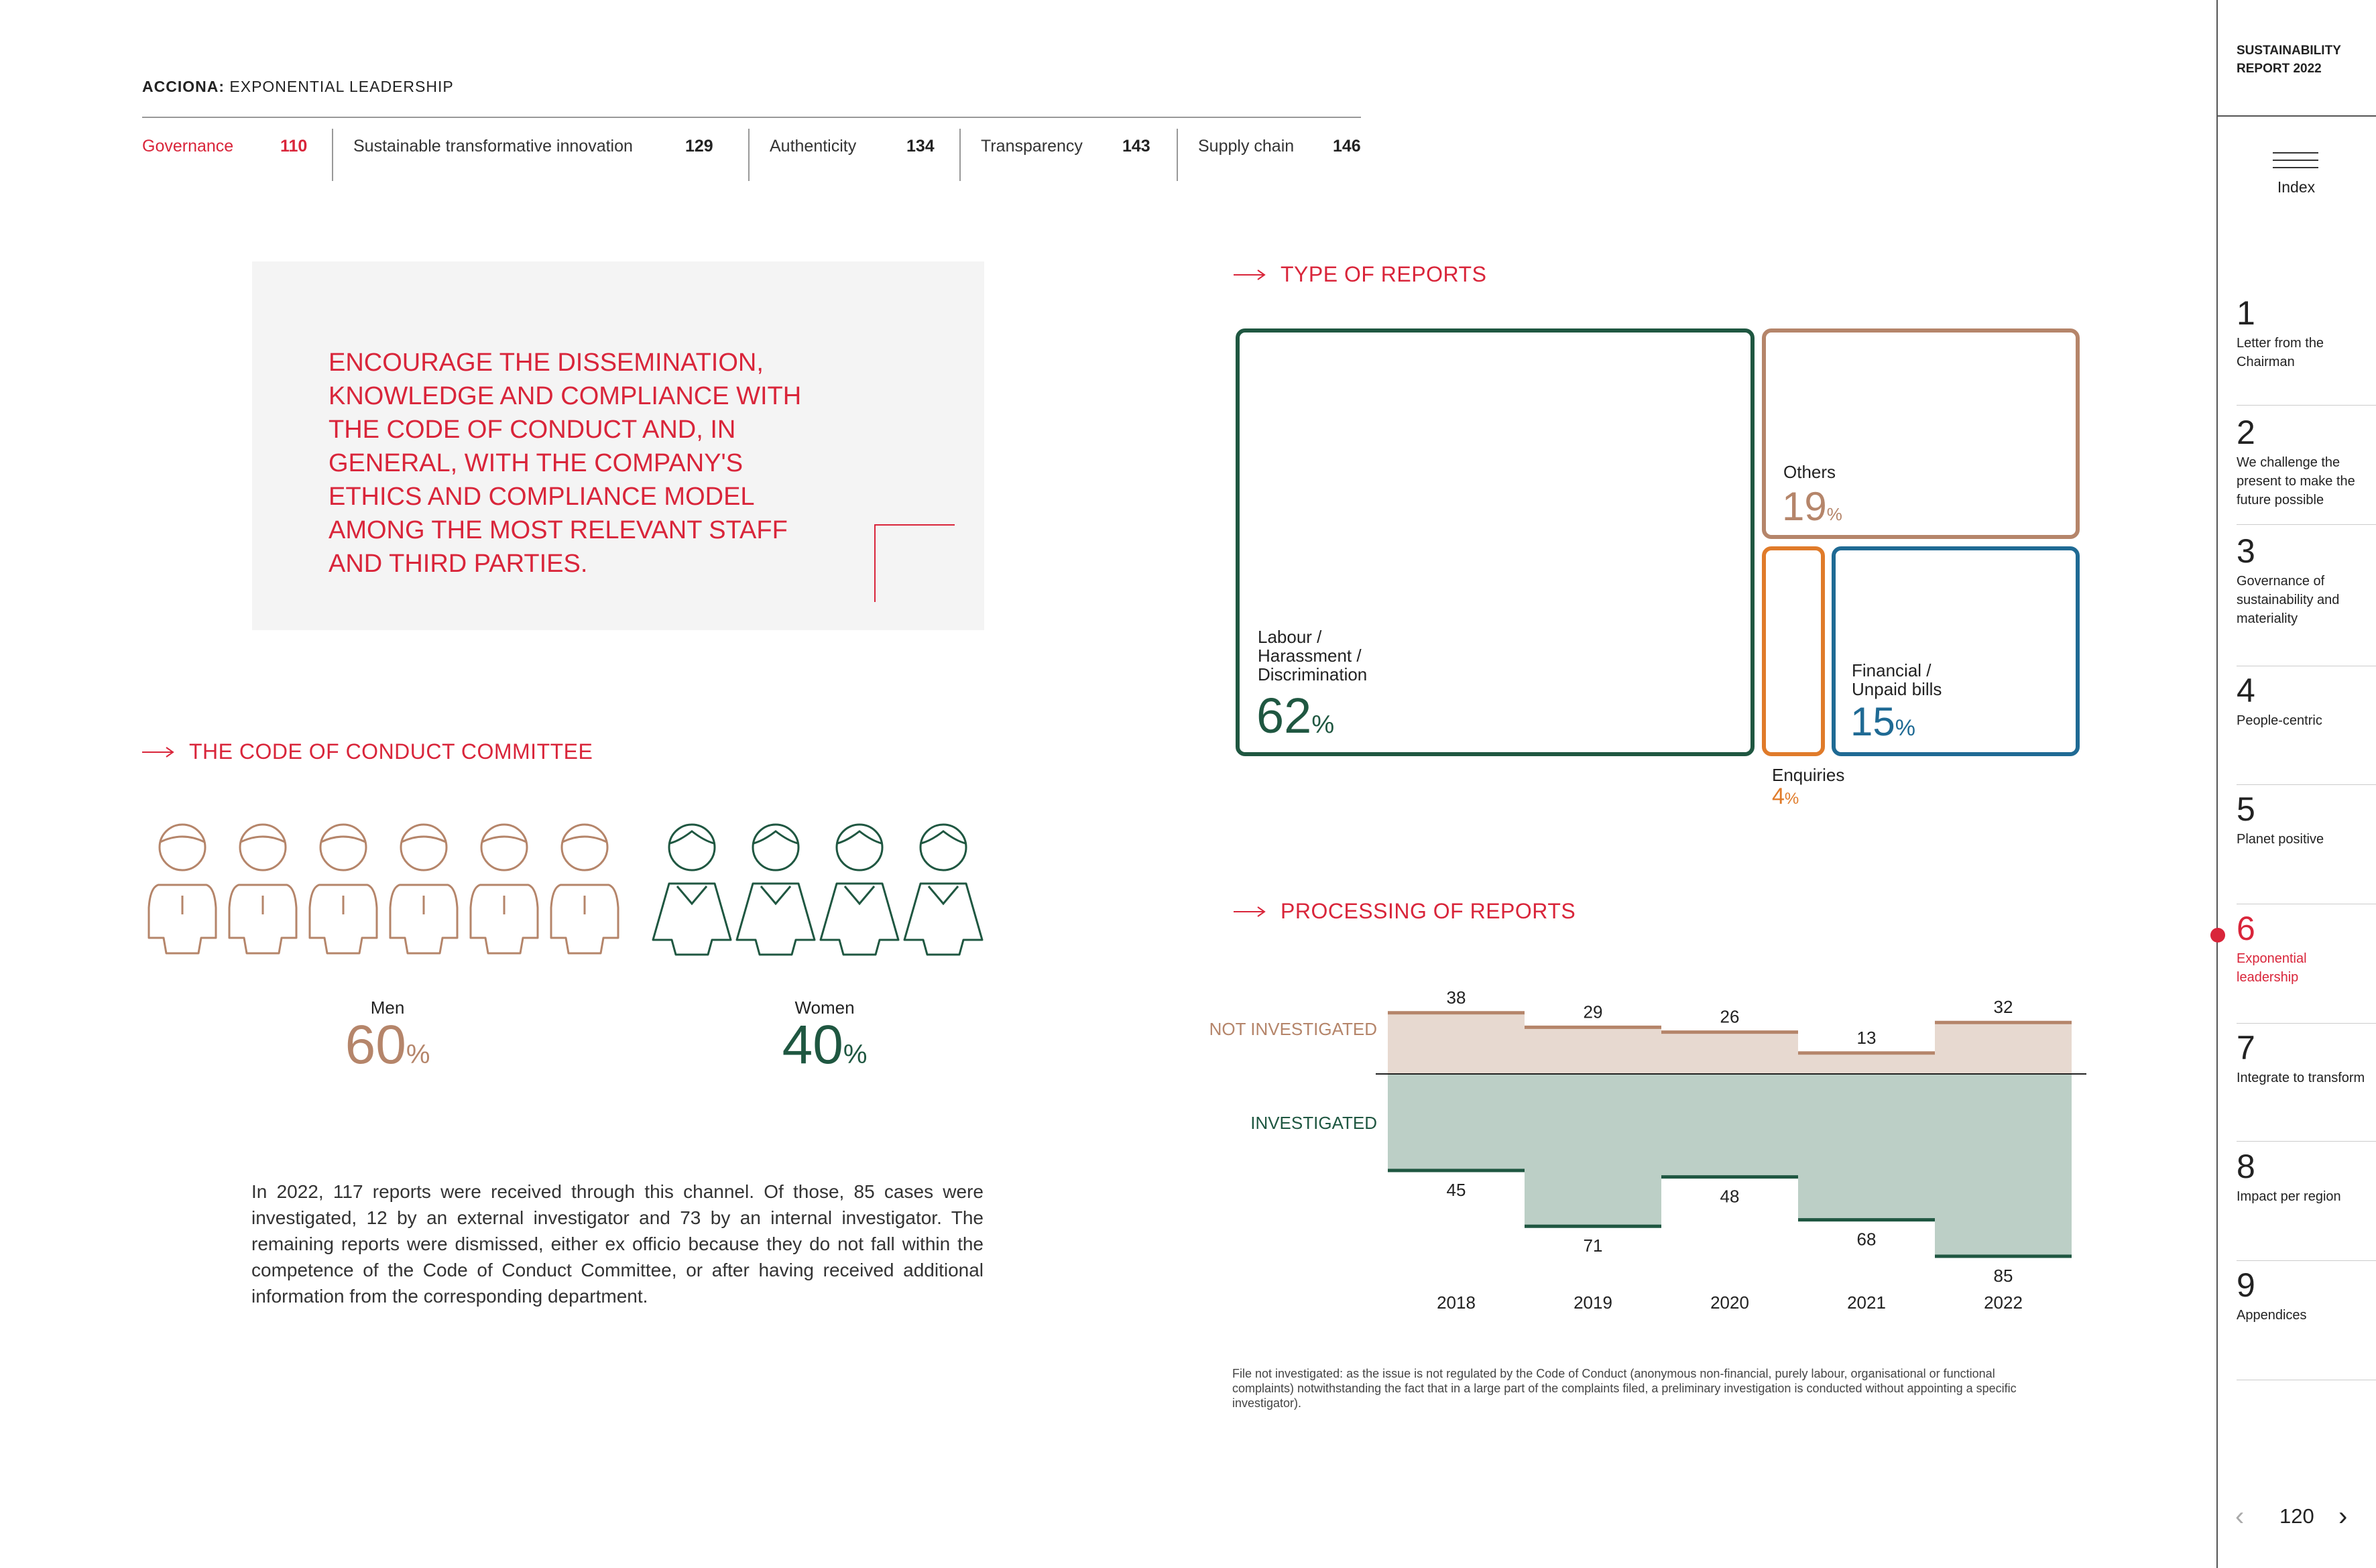 Image resolution: width=2376 pixels, height=1568 pixels. What do you see at coordinates (1495, 542) in the screenshot?
I see `treemap-labour` at bounding box center [1495, 542].